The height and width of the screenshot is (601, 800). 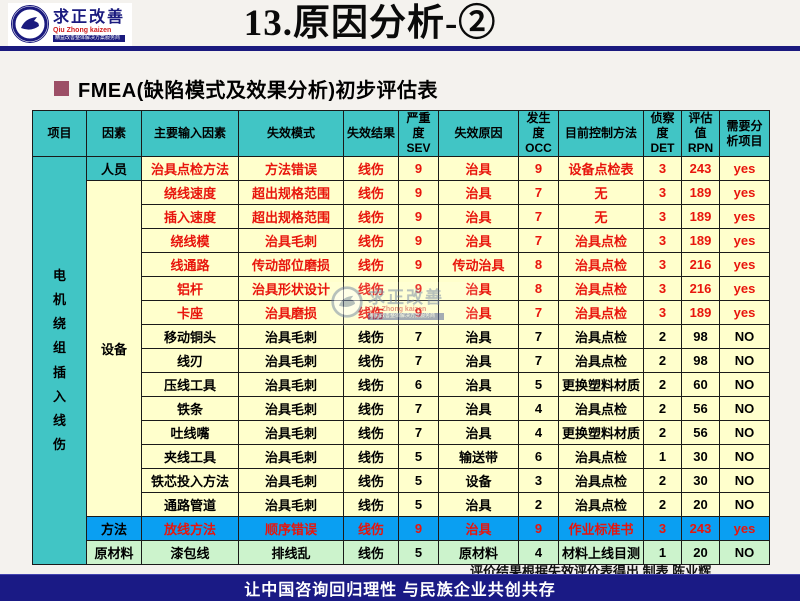 What do you see at coordinates (538, 480) in the screenshot?
I see `cell-occ: 3` at bounding box center [538, 480].